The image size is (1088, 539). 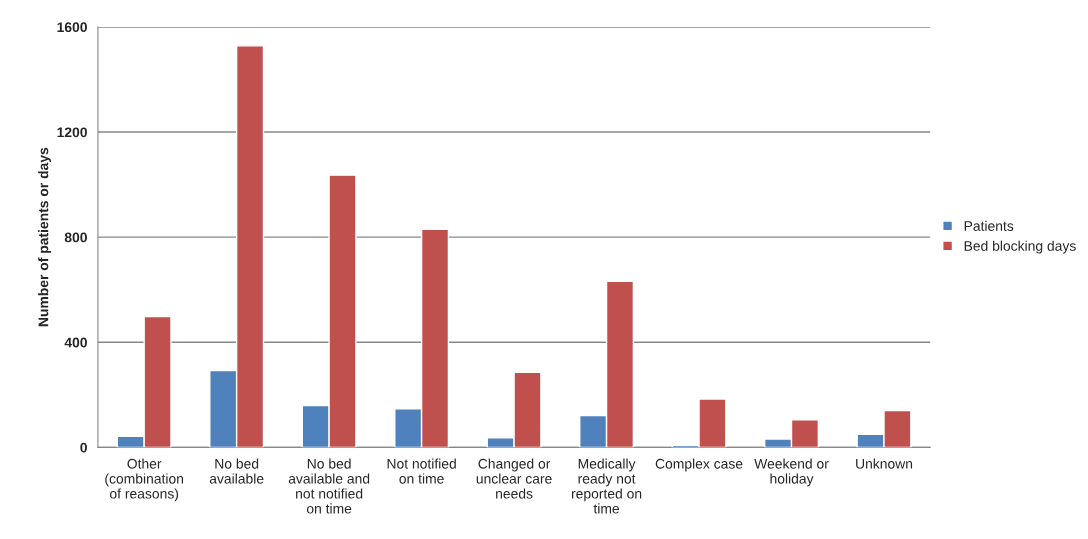 What do you see at coordinates (83, 447) in the screenshot?
I see `y-tick-label: 0` at bounding box center [83, 447].